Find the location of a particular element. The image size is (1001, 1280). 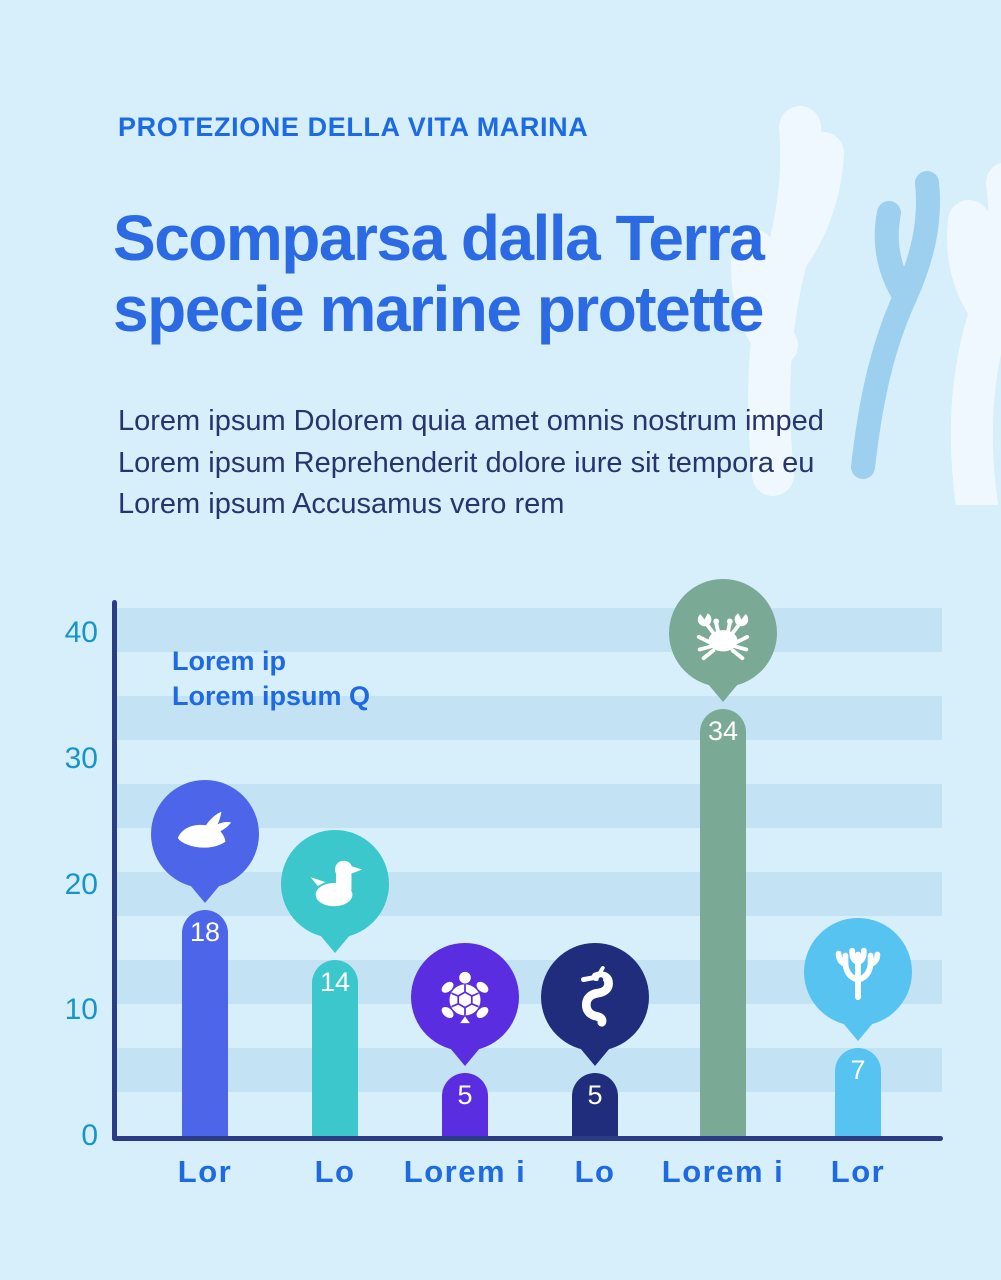

coral-decoration is located at coordinates (866, 305).